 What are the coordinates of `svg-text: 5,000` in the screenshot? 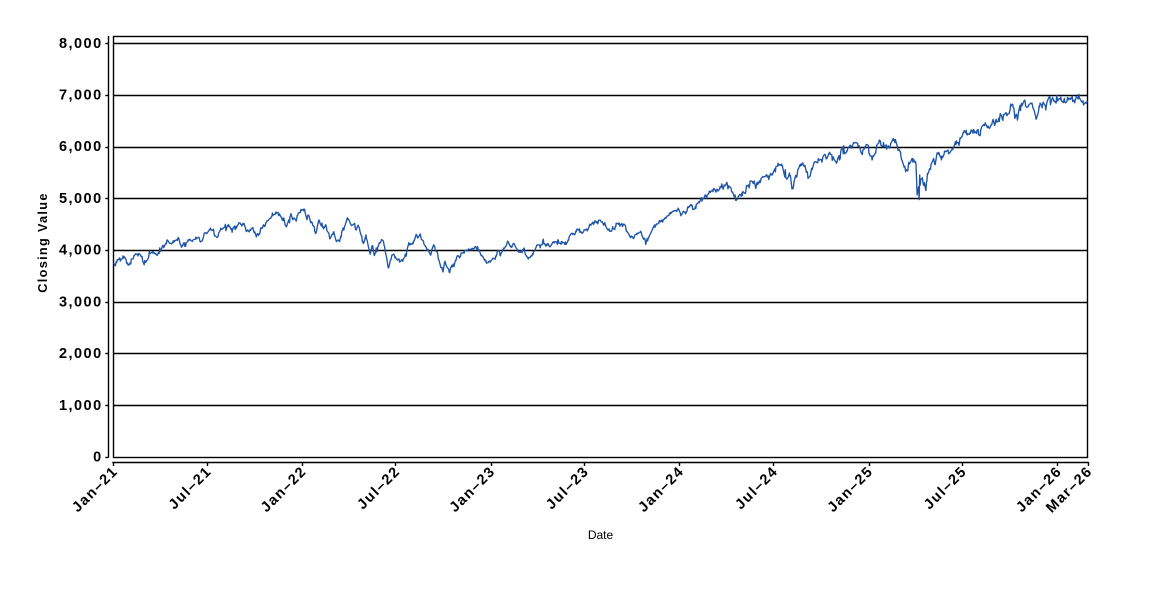 It's located at (81, 199).